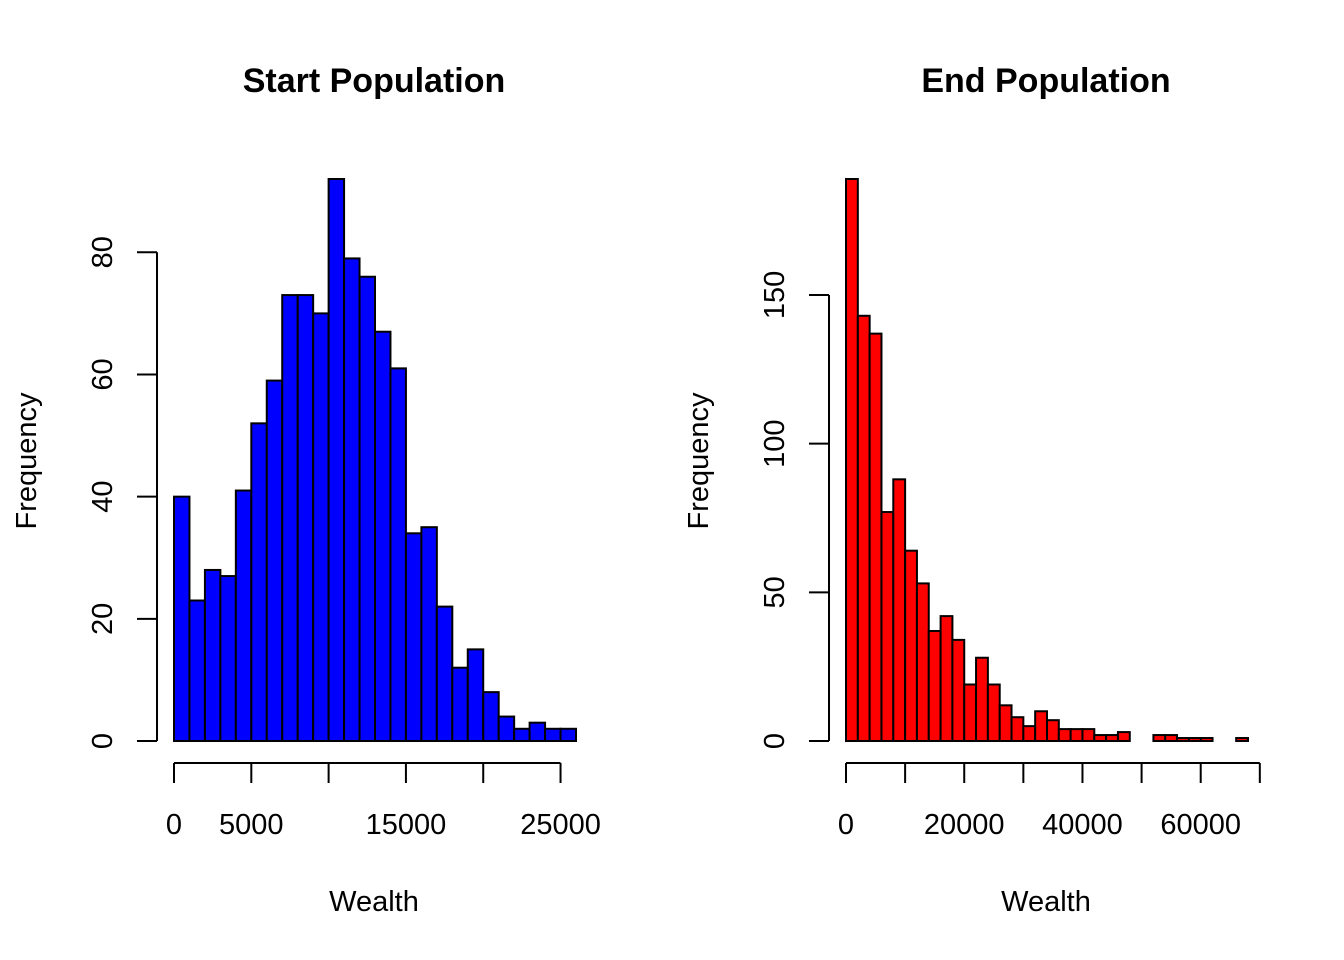 Image resolution: width=1344 pixels, height=960 pixels. I want to click on end-chart-title: End Population, so click(1045, 81).